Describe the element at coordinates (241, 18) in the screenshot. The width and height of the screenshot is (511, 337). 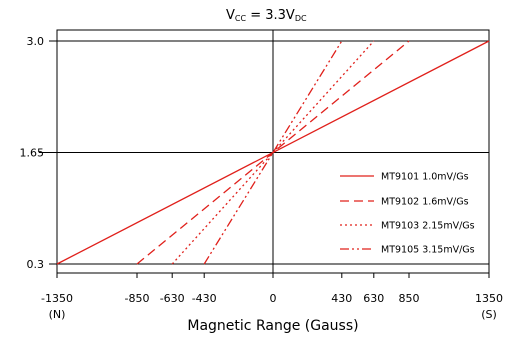
I see `title-subscript: CC` at that location.